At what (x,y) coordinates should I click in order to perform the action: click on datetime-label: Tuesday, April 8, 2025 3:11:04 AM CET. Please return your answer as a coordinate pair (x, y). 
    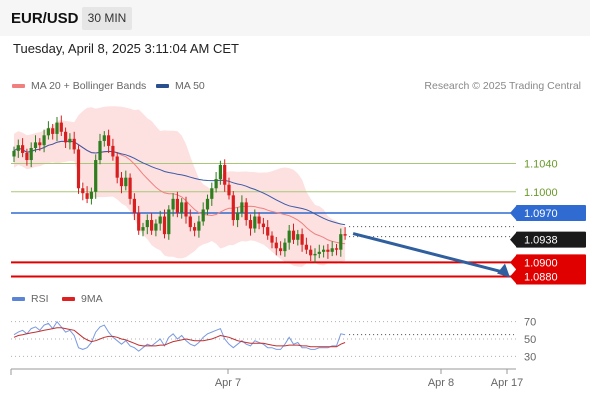
    Looking at the image, I should click on (126, 48).